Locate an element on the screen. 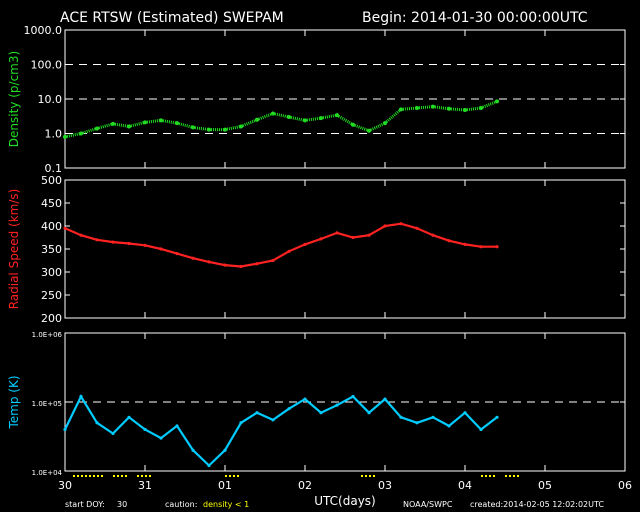 Image resolution: width=640 pixels, height=512 pixels. y-tick-label: 10.0 is located at coordinates (50, 99).